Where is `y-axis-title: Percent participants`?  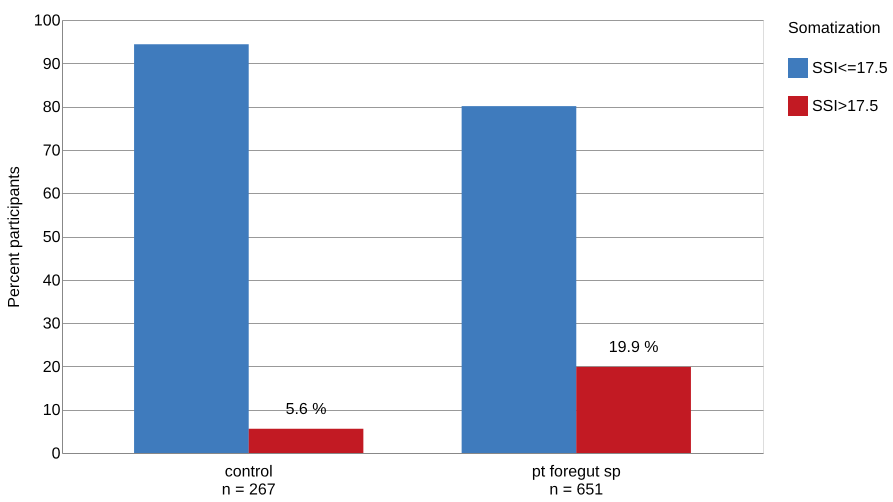 y-axis-title: Percent participants is located at coordinates (14, 237).